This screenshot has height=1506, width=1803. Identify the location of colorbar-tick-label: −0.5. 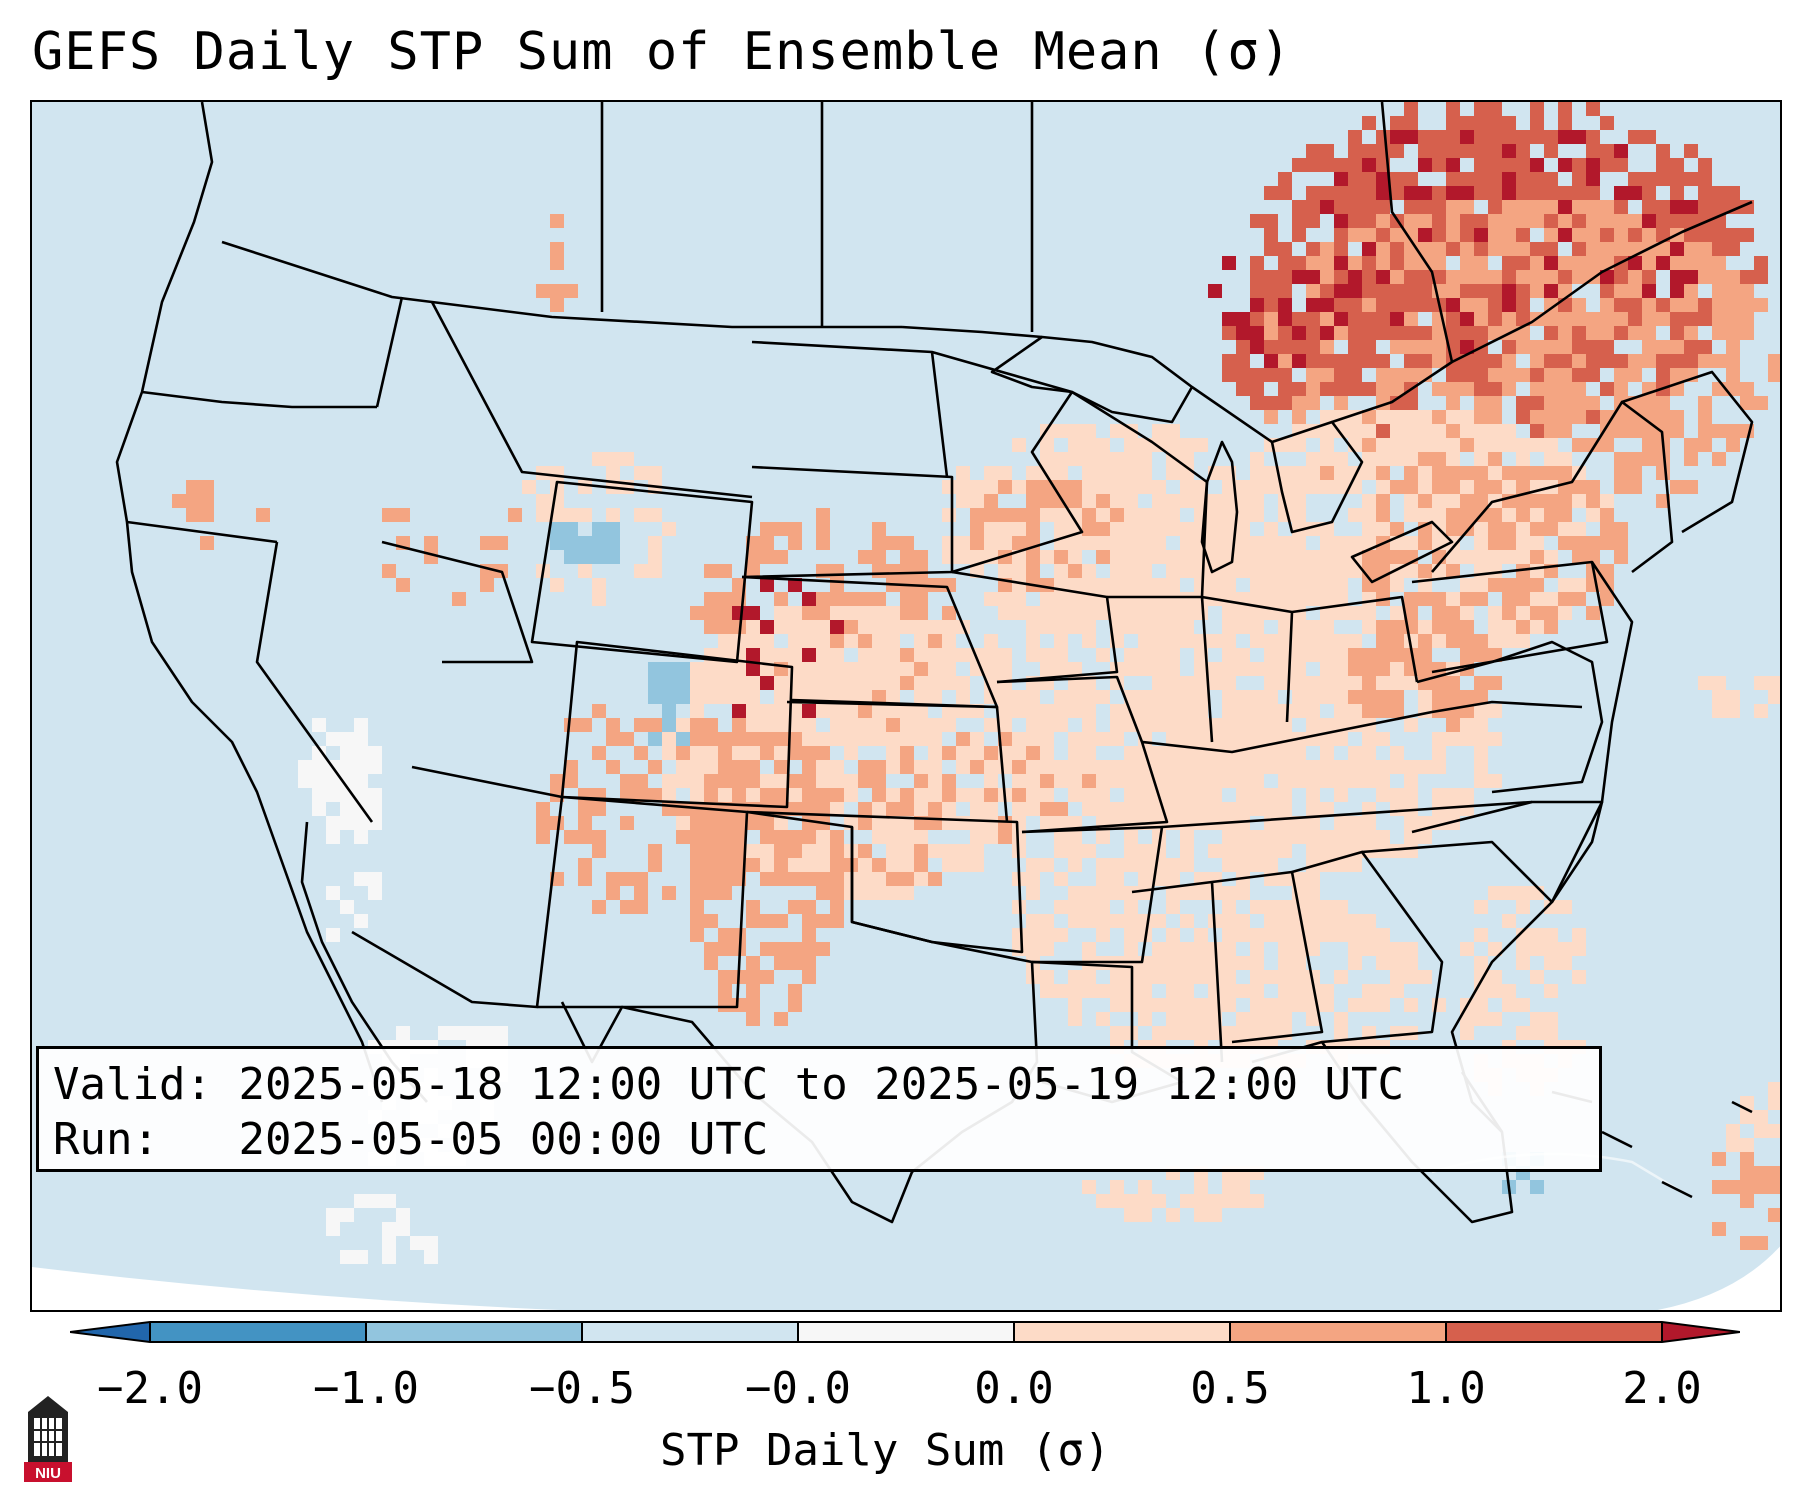
(582, 1388).